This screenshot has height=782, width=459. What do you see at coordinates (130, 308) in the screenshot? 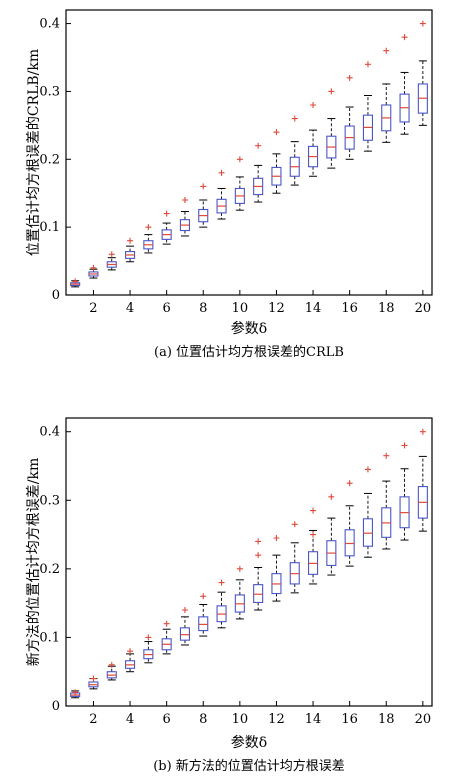
I see `chart0-xtick-label: 4` at bounding box center [130, 308].